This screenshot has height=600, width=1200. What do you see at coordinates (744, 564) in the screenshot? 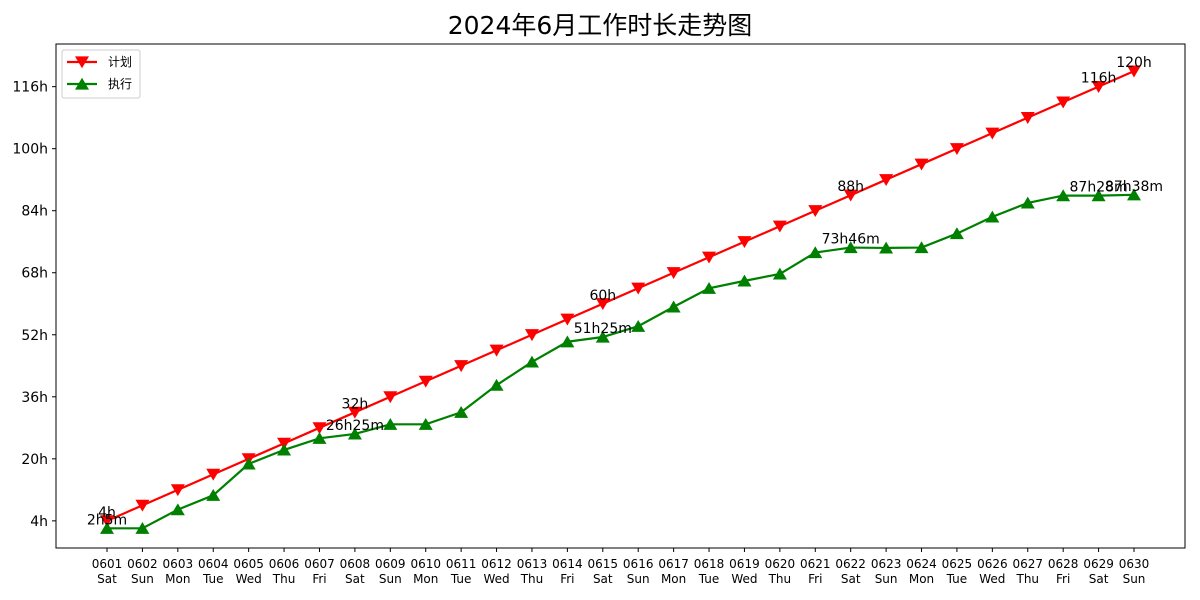
I see `x-tick-label-date: 0619` at bounding box center [744, 564].